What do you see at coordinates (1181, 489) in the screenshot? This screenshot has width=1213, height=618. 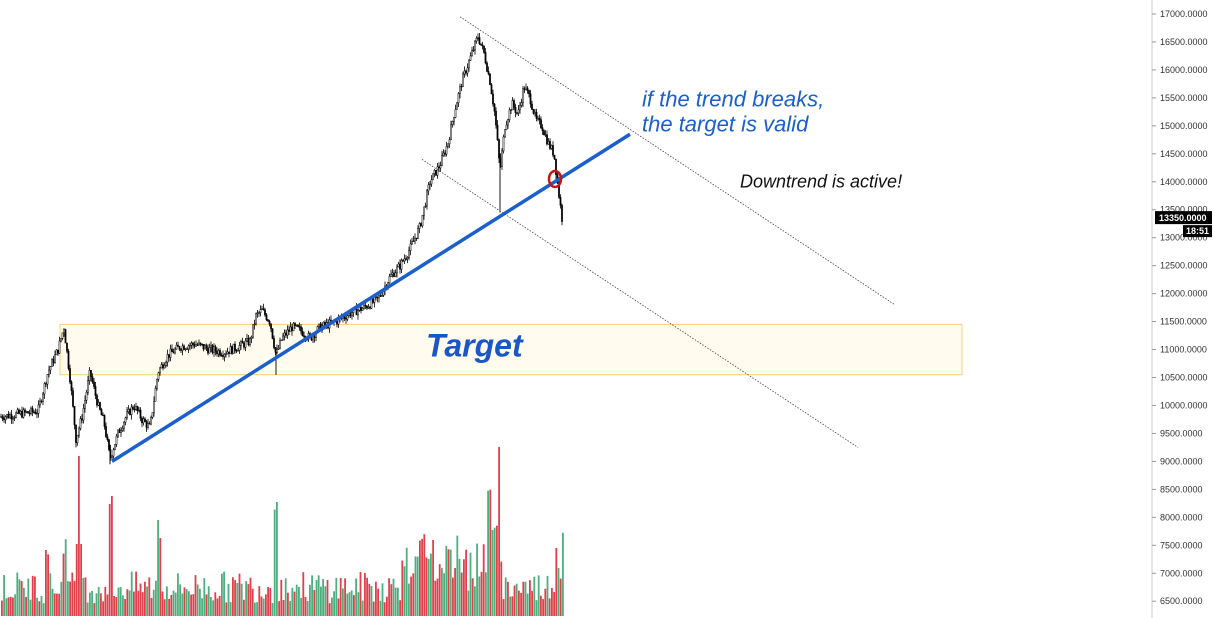 I see `y-tick-label: 8500.0000` at bounding box center [1181, 489].